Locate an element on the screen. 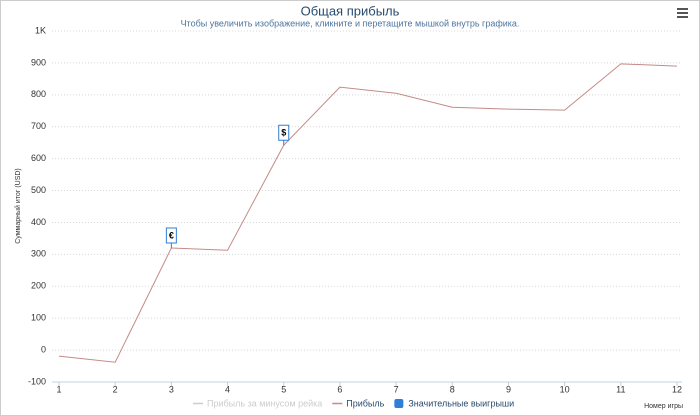 The width and height of the screenshot is (700, 416). y-tick-label: 600 is located at coordinates (38, 158).